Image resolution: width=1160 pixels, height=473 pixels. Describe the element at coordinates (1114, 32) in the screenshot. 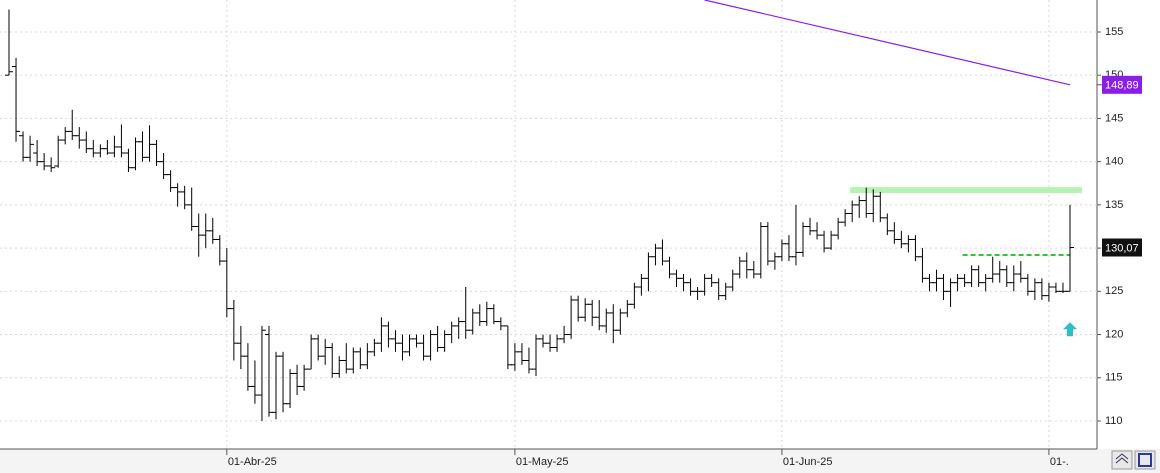

I see `y-tick-label: 155` at that location.